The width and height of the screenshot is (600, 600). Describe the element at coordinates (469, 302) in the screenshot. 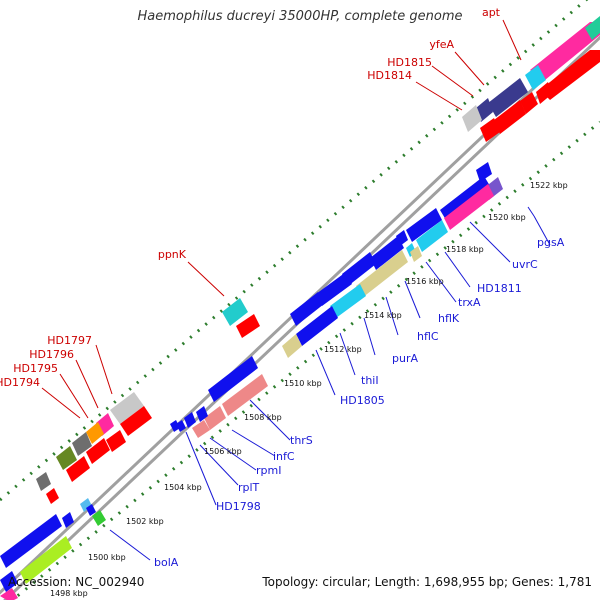

I see `gene-label-trxA: trxA` at that location.